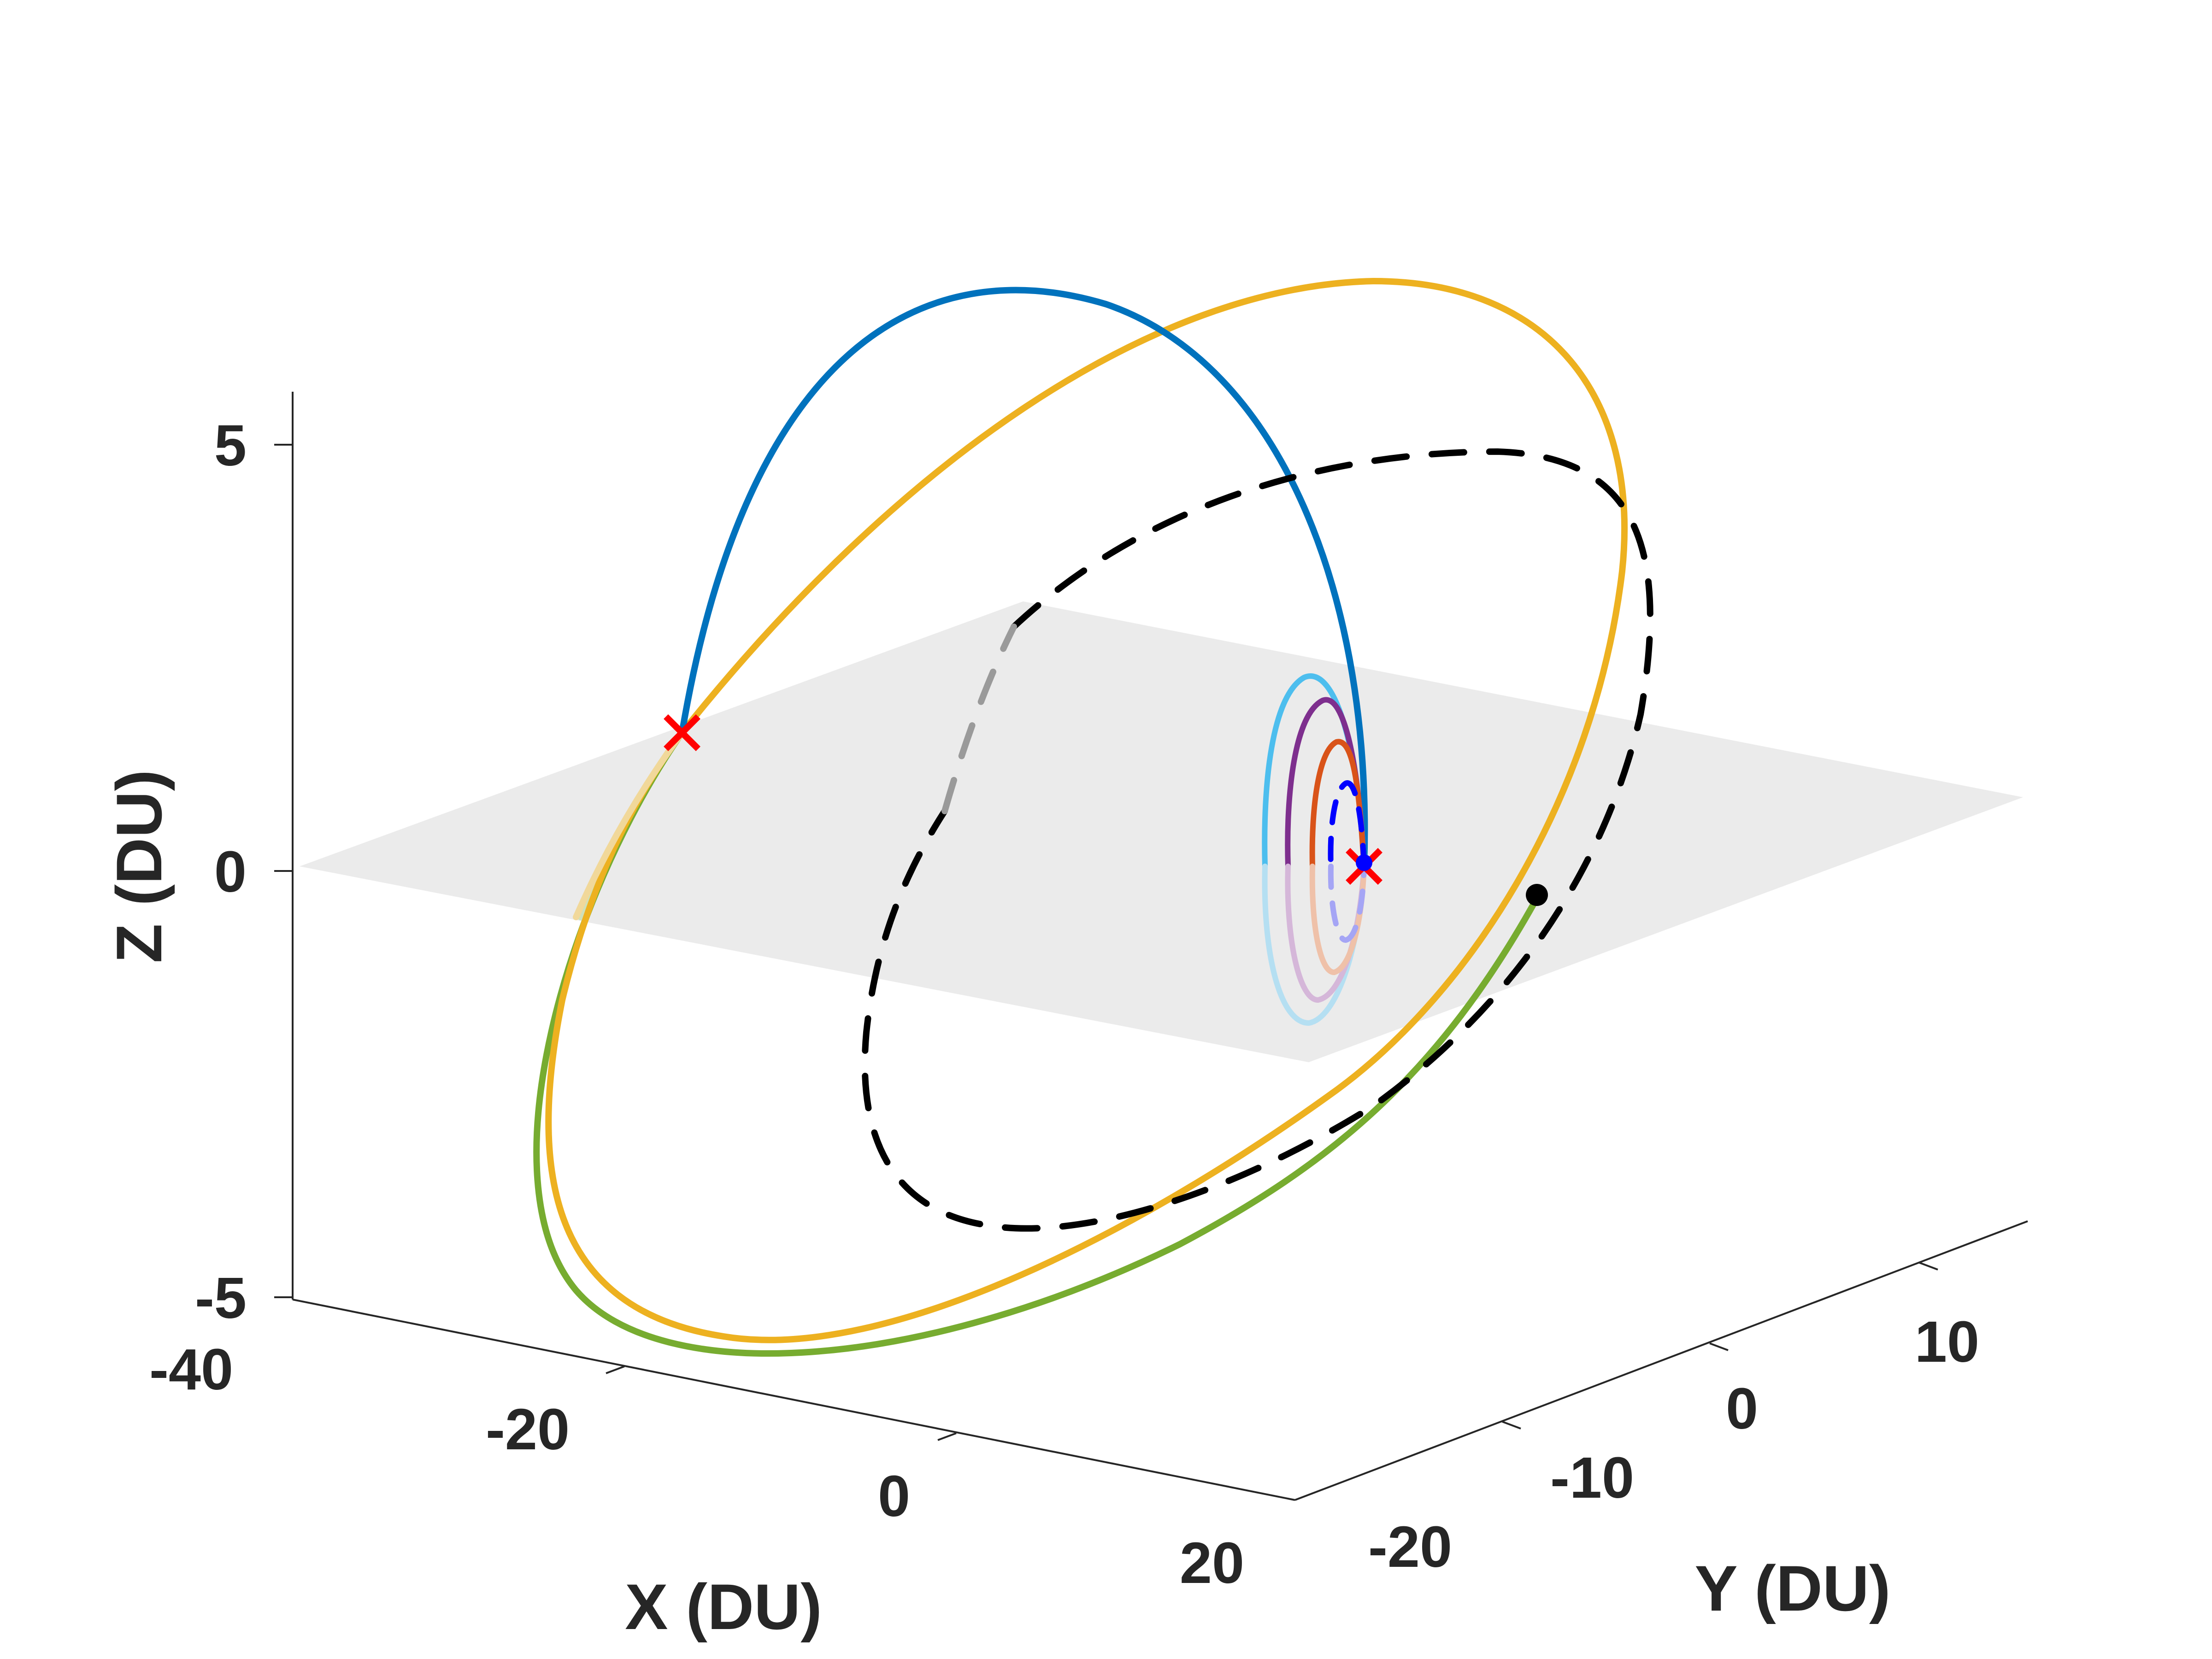 Image resolution: width=2212 pixels, height=1659 pixels. What do you see at coordinates (230, 871) in the screenshot?
I see `z-tick-label-0: 0` at bounding box center [230, 871].